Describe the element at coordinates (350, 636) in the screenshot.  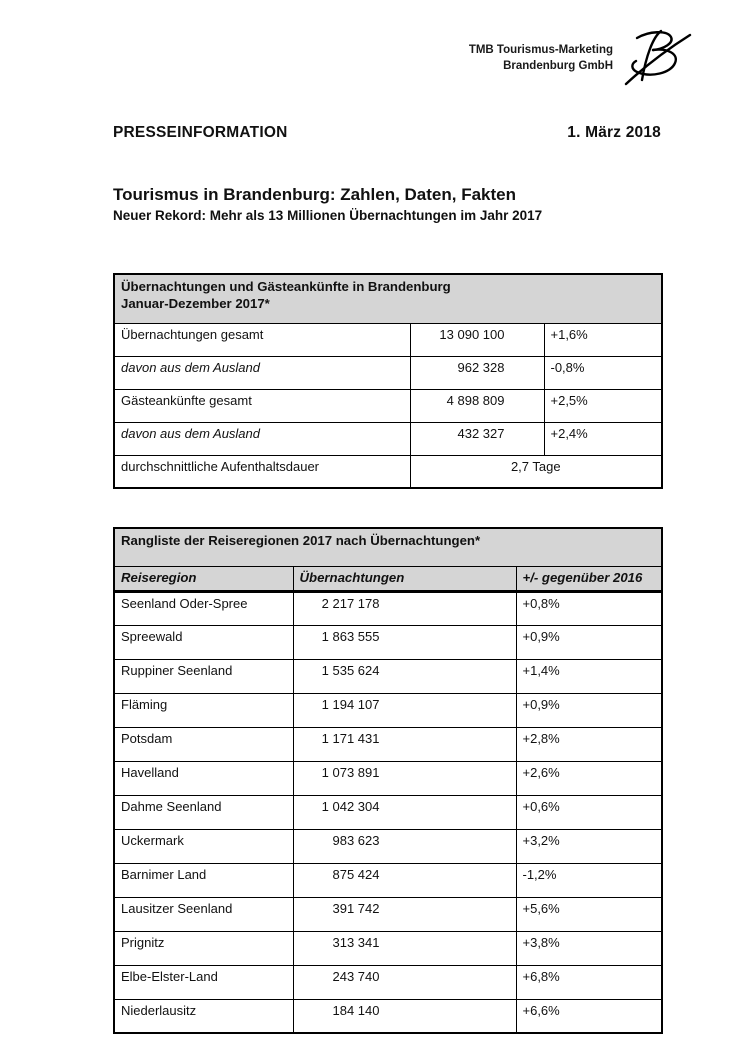
I see `nights-number: 1 863 555` at that location.